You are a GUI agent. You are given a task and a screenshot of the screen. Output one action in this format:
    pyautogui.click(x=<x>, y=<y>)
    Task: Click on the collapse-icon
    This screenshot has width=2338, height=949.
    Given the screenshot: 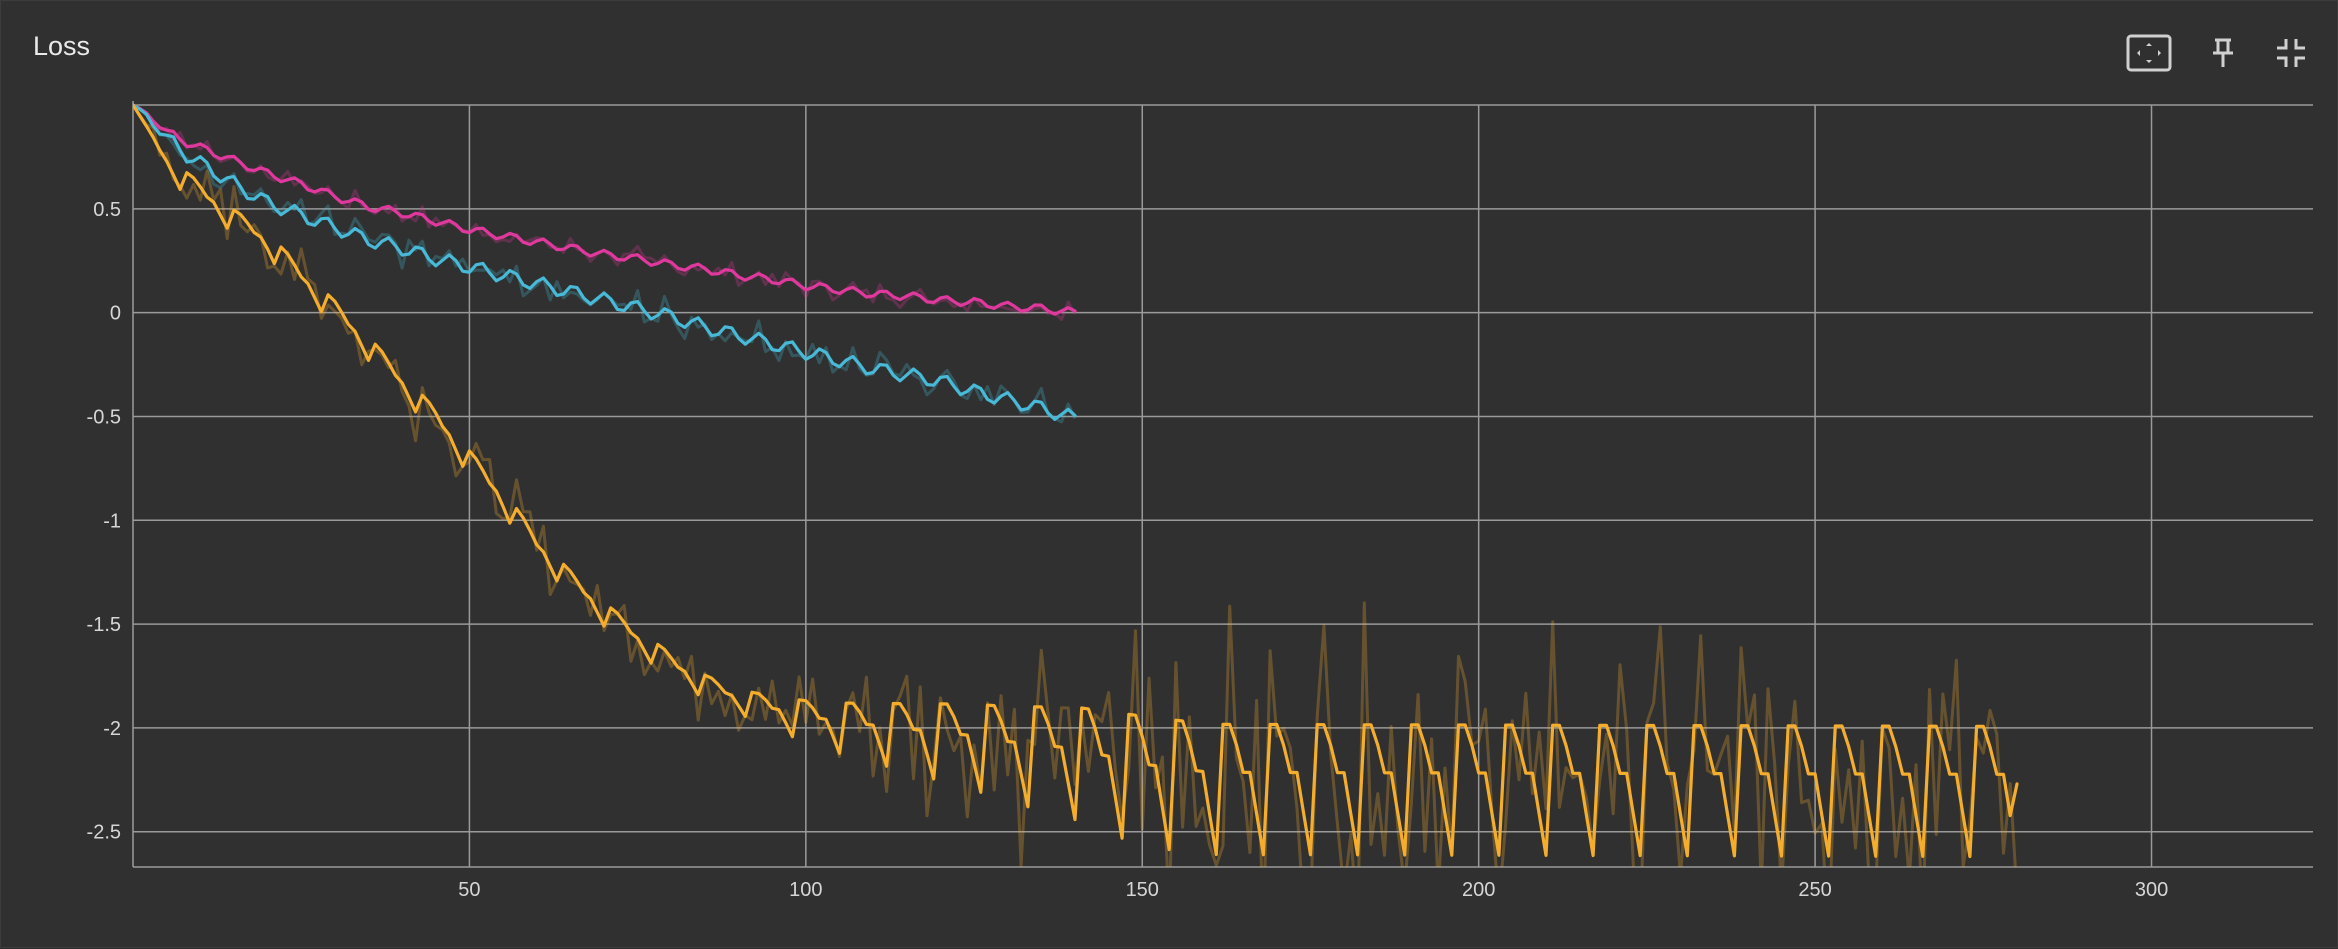 What is the action you would take?
    pyautogui.click(x=2291, y=53)
    